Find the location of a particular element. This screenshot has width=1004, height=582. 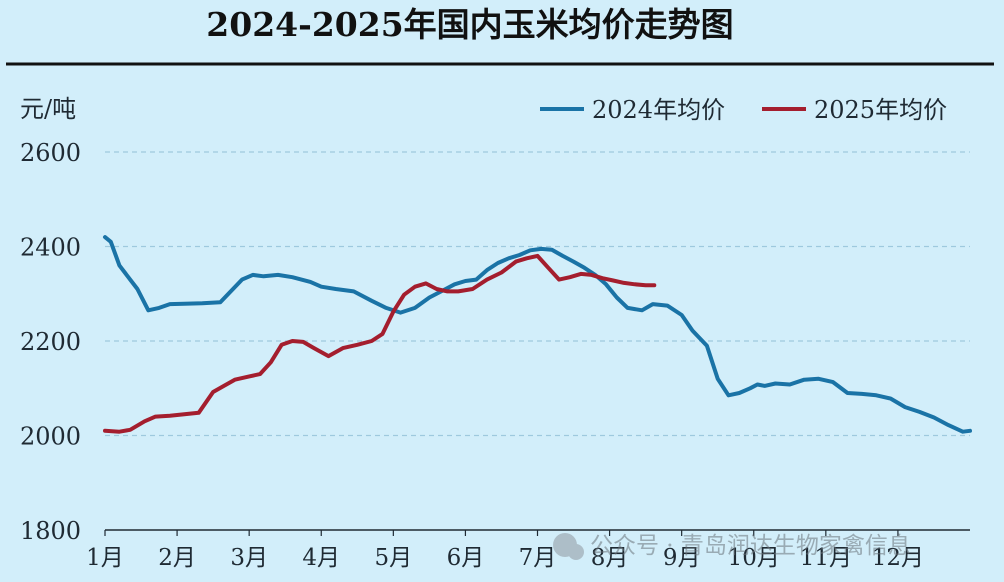

x-tick-label: 7月 is located at coordinates (538, 558).